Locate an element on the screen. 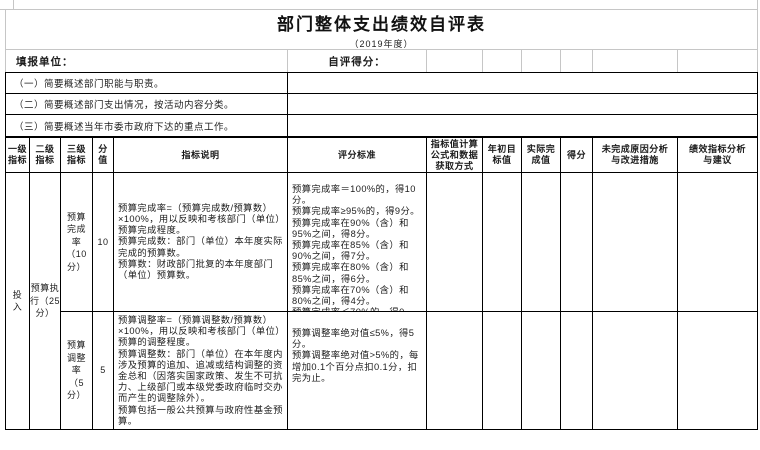 This screenshot has width=760, height=450. title-block: 部门整体支出绩效自评表 （2019年度） is located at coordinates (381, 29).